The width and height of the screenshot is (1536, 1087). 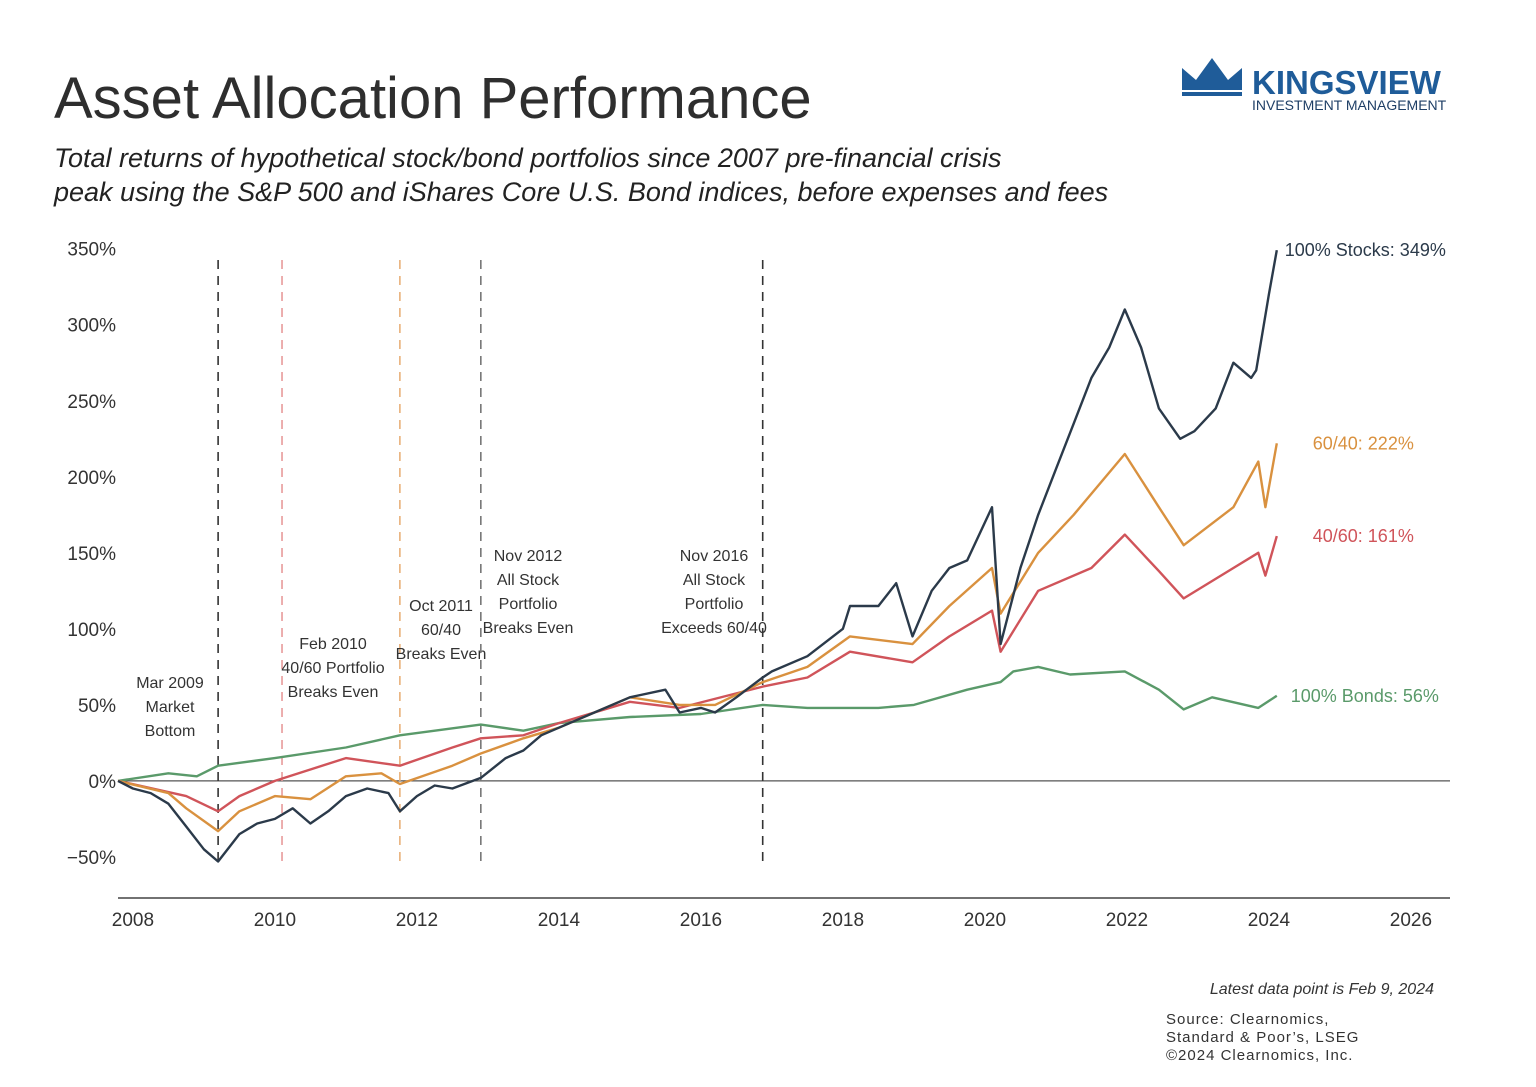 I want to click on series-end-label: 60/40: 222%, so click(x=1363, y=443).